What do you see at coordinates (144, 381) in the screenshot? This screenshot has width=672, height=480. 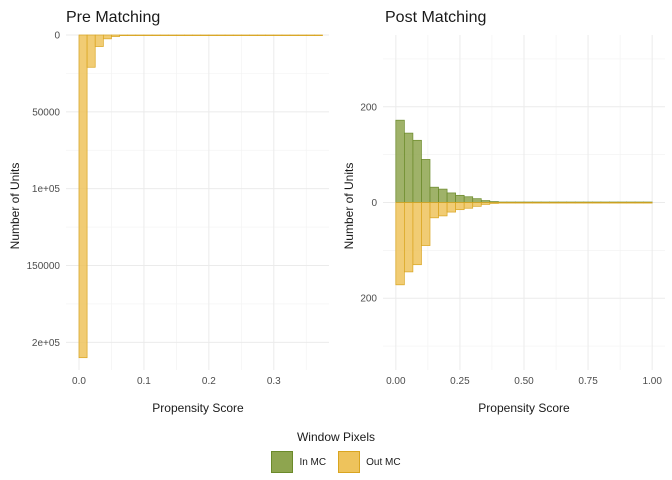 I see `pre-matching-x-tick-label: 0.1` at bounding box center [144, 381].